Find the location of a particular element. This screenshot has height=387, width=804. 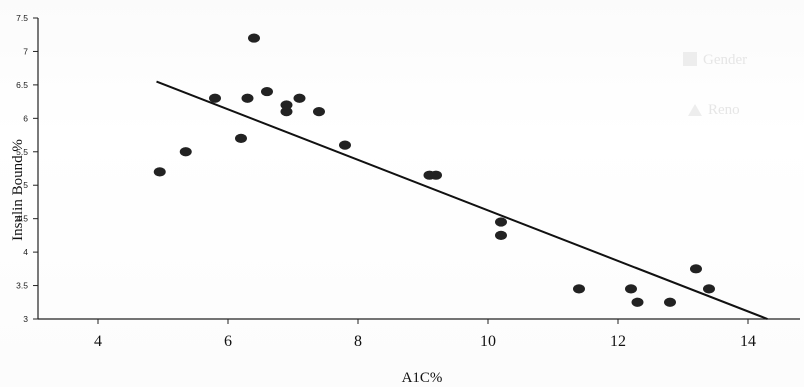

x-tick-label: 8 is located at coordinates (358, 341).